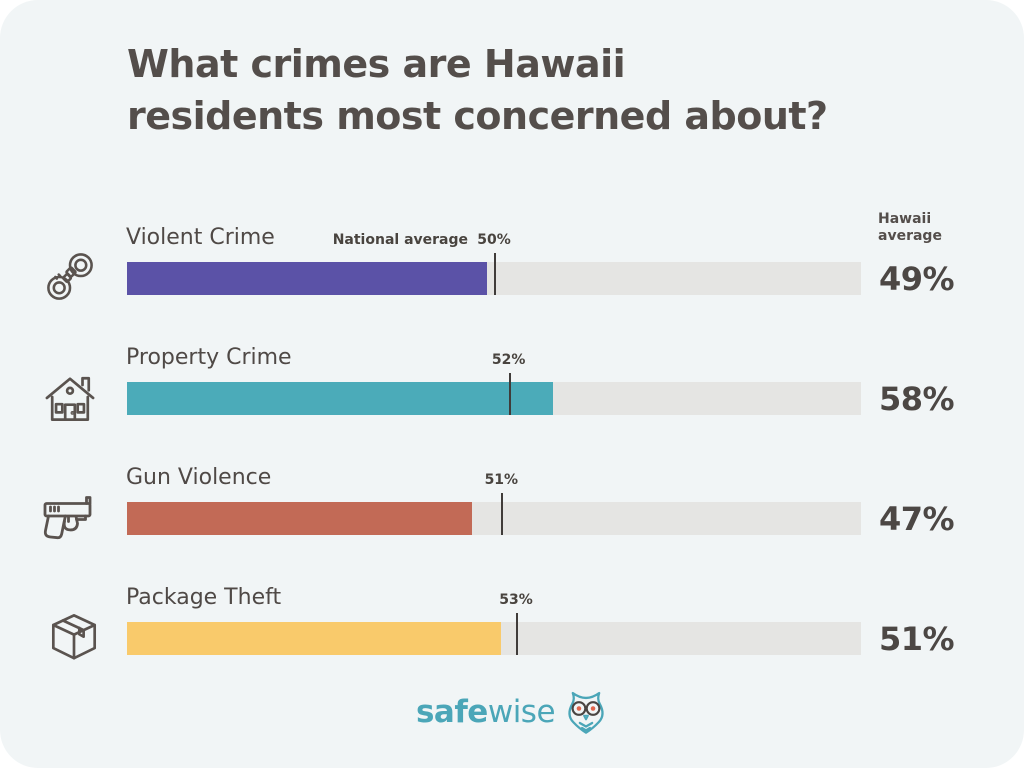  Describe the element at coordinates (494, 240) in the screenshot. I see `national-average-value: 50%` at that location.